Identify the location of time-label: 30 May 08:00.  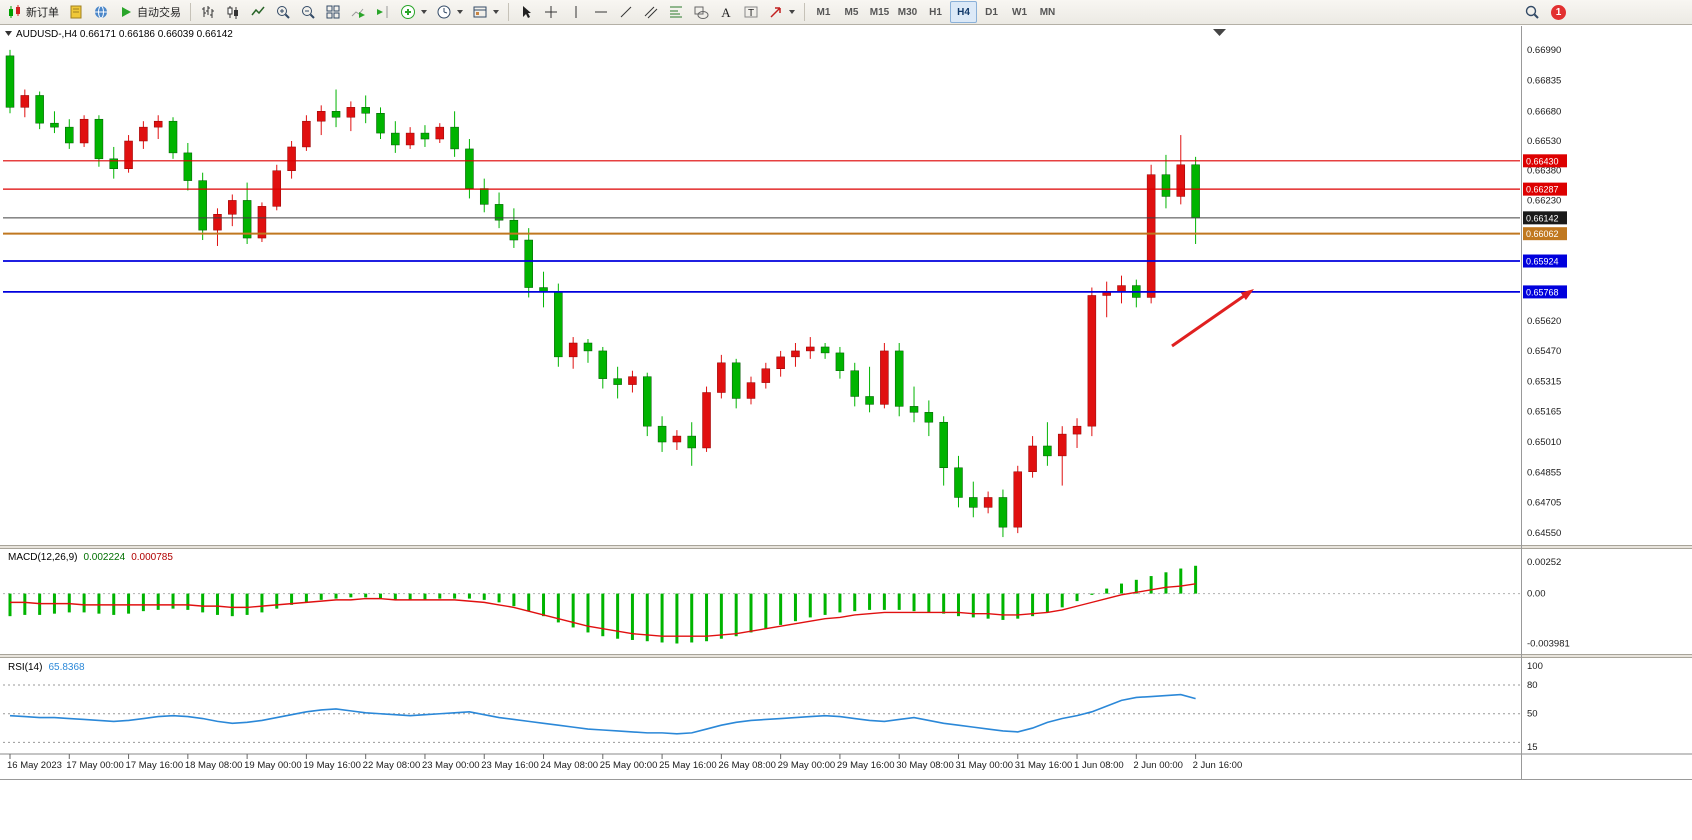
(925, 765).